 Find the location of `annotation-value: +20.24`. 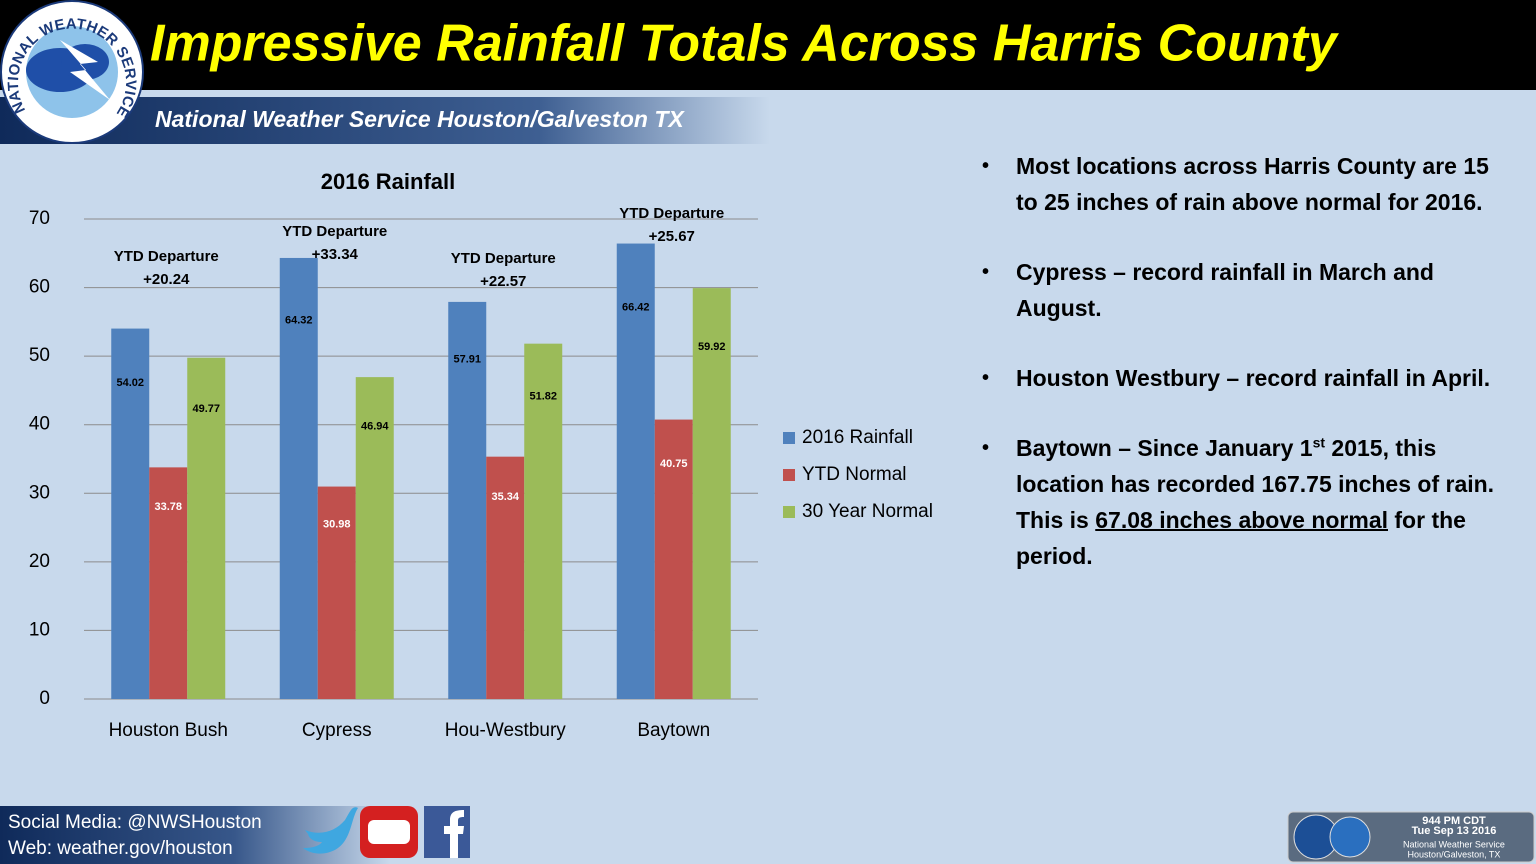

annotation-value: +20.24 is located at coordinates (166, 279).